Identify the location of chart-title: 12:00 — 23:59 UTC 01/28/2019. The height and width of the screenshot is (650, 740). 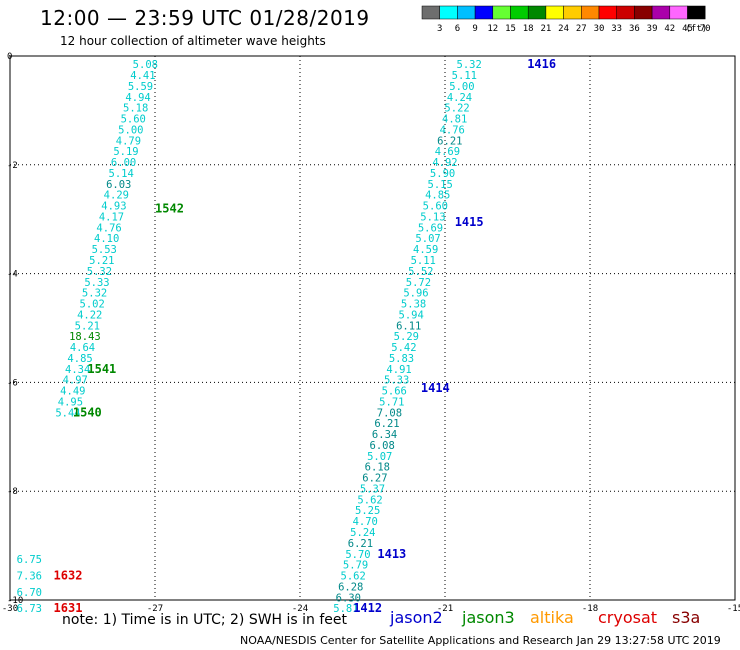
(205, 18).